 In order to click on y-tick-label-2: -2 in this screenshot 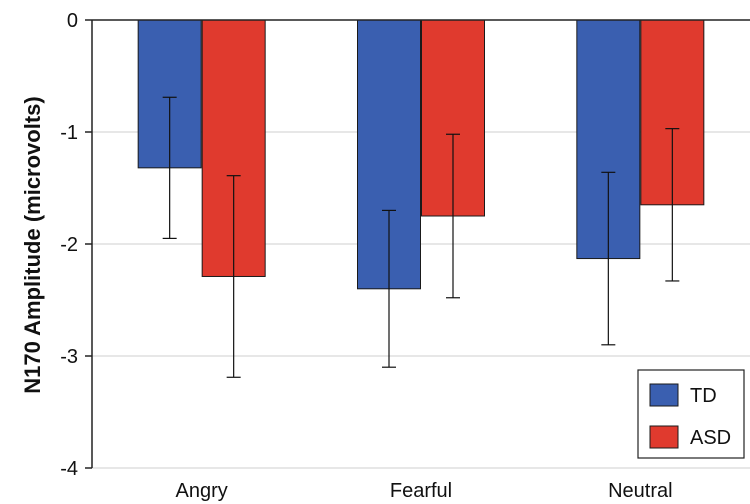, I will do `click(69, 245)`.